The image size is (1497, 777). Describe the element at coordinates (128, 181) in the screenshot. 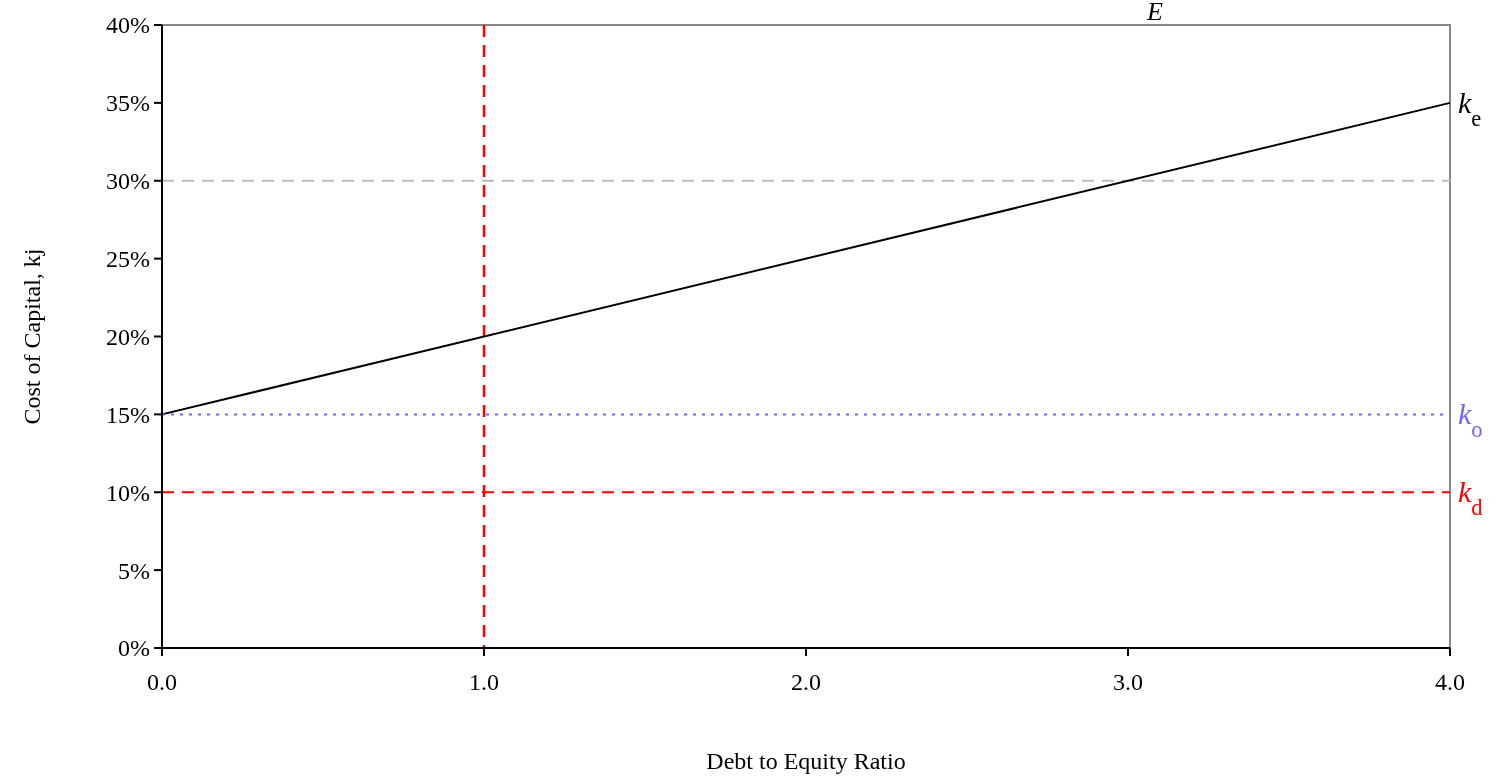

I see `y-tick-label: 30%` at that location.